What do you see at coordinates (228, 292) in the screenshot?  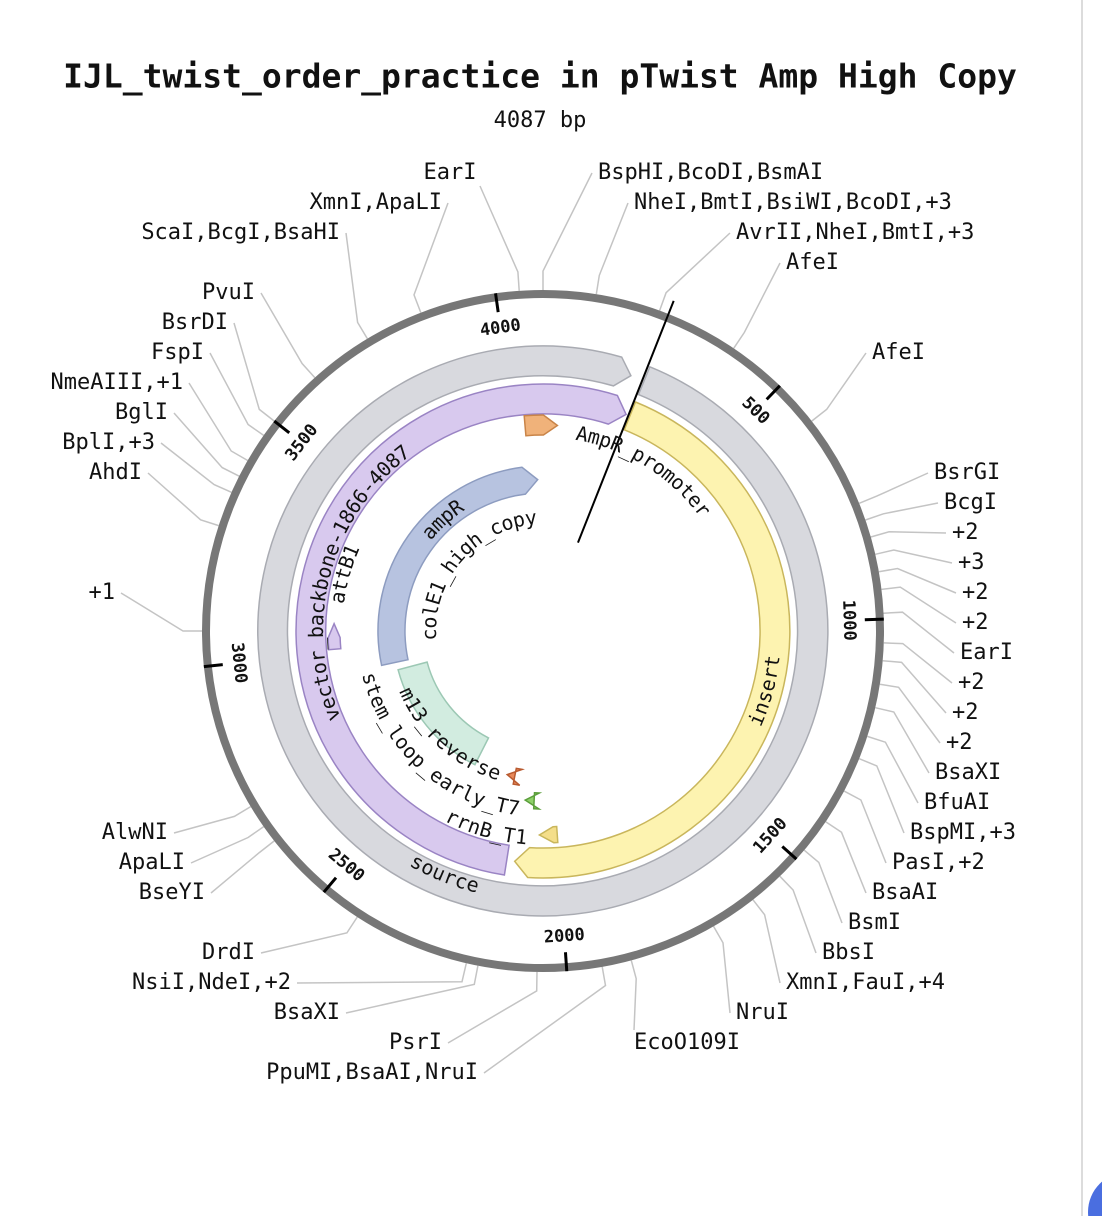 I see `enzyme-label: PvuI` at bounding box center [228, 292].